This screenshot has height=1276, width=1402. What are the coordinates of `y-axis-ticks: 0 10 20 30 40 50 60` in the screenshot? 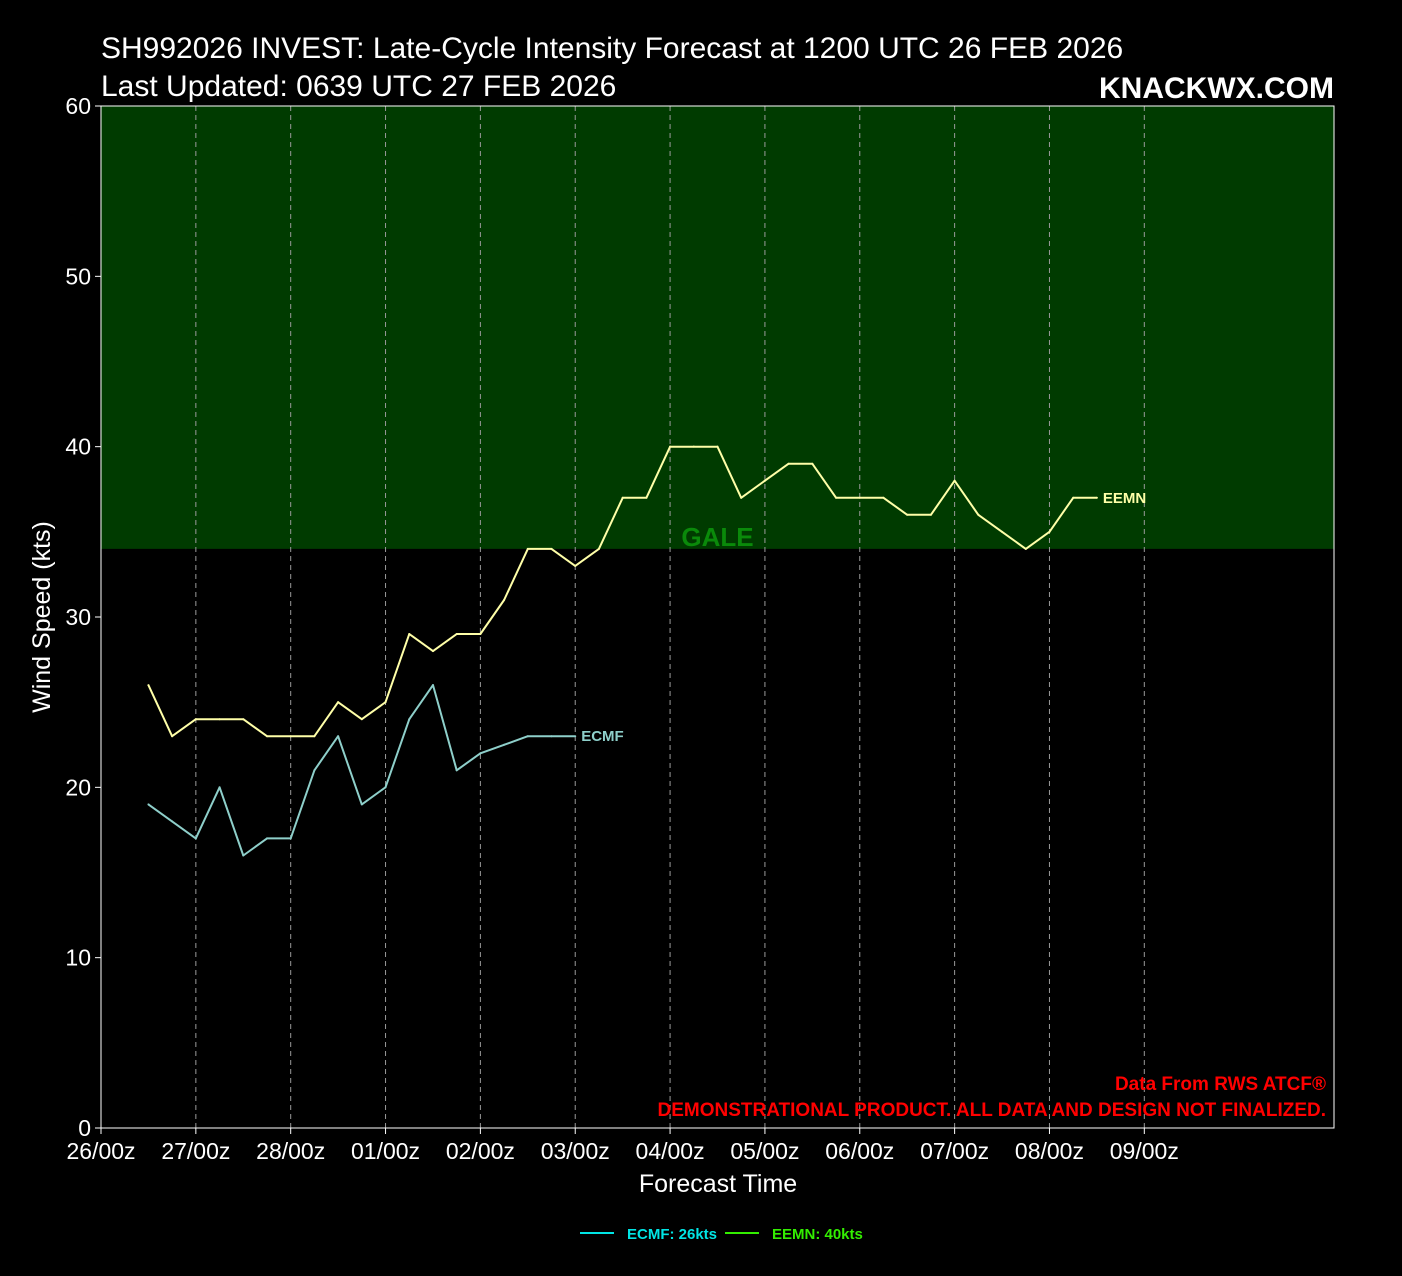 It's located at (83, 617).